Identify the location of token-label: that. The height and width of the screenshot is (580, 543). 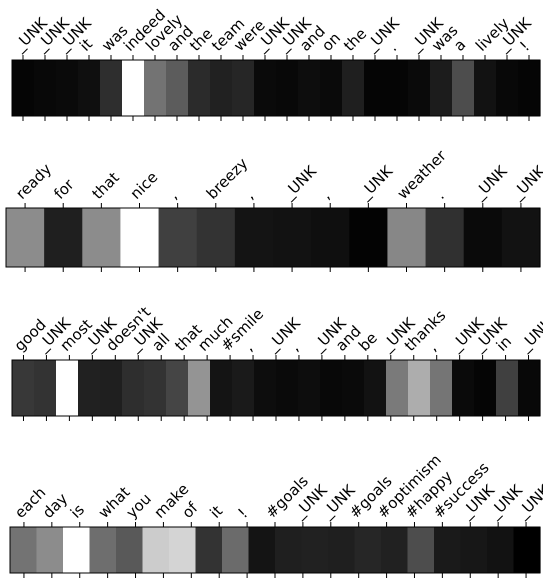
(105, 185).